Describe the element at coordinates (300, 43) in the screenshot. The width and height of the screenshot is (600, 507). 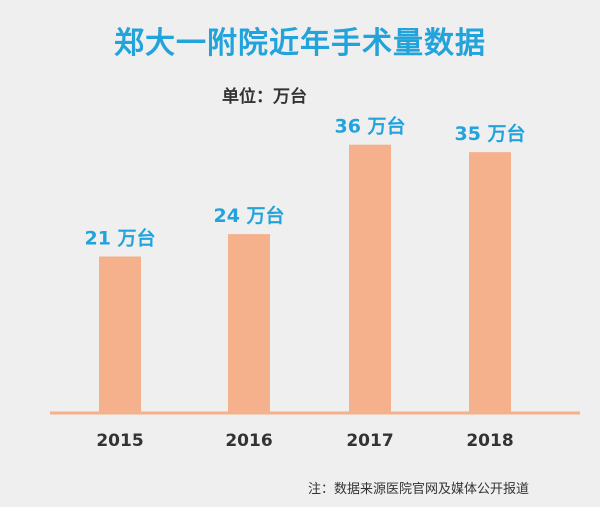
I see `chart-title: 郑大一附院近年手术量数据` at that location.